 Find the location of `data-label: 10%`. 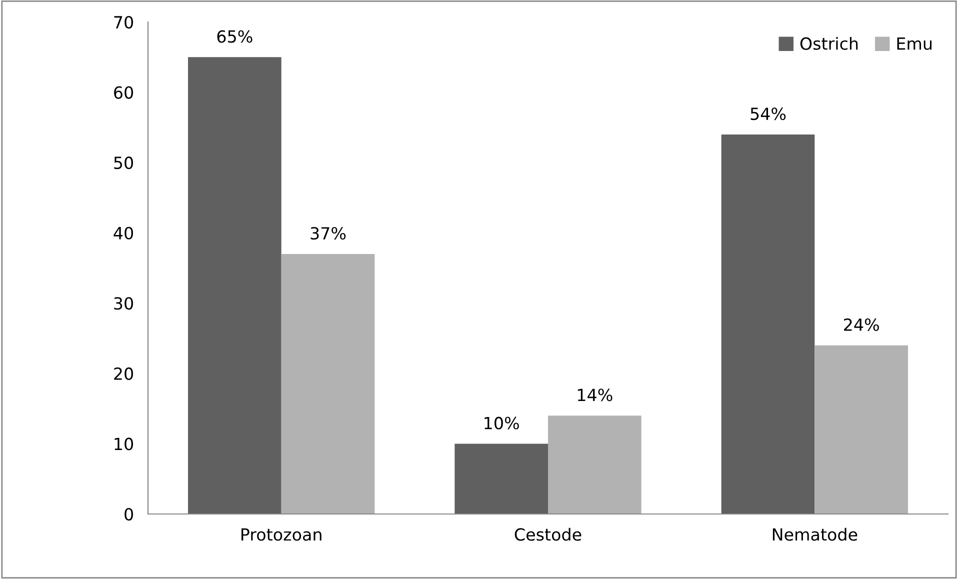

data-label: 10% is located at coordinates (501, 423).